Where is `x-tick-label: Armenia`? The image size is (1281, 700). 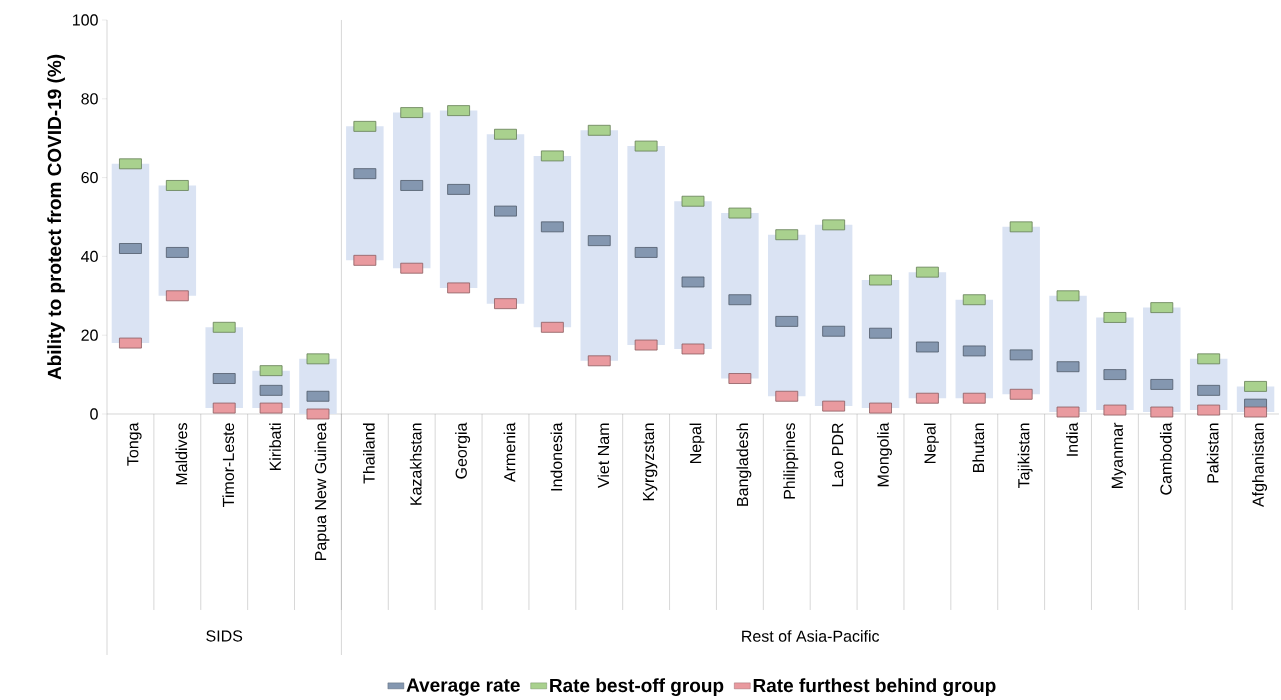 x-tick-label: Armenia is located at coordinates (509, 452).